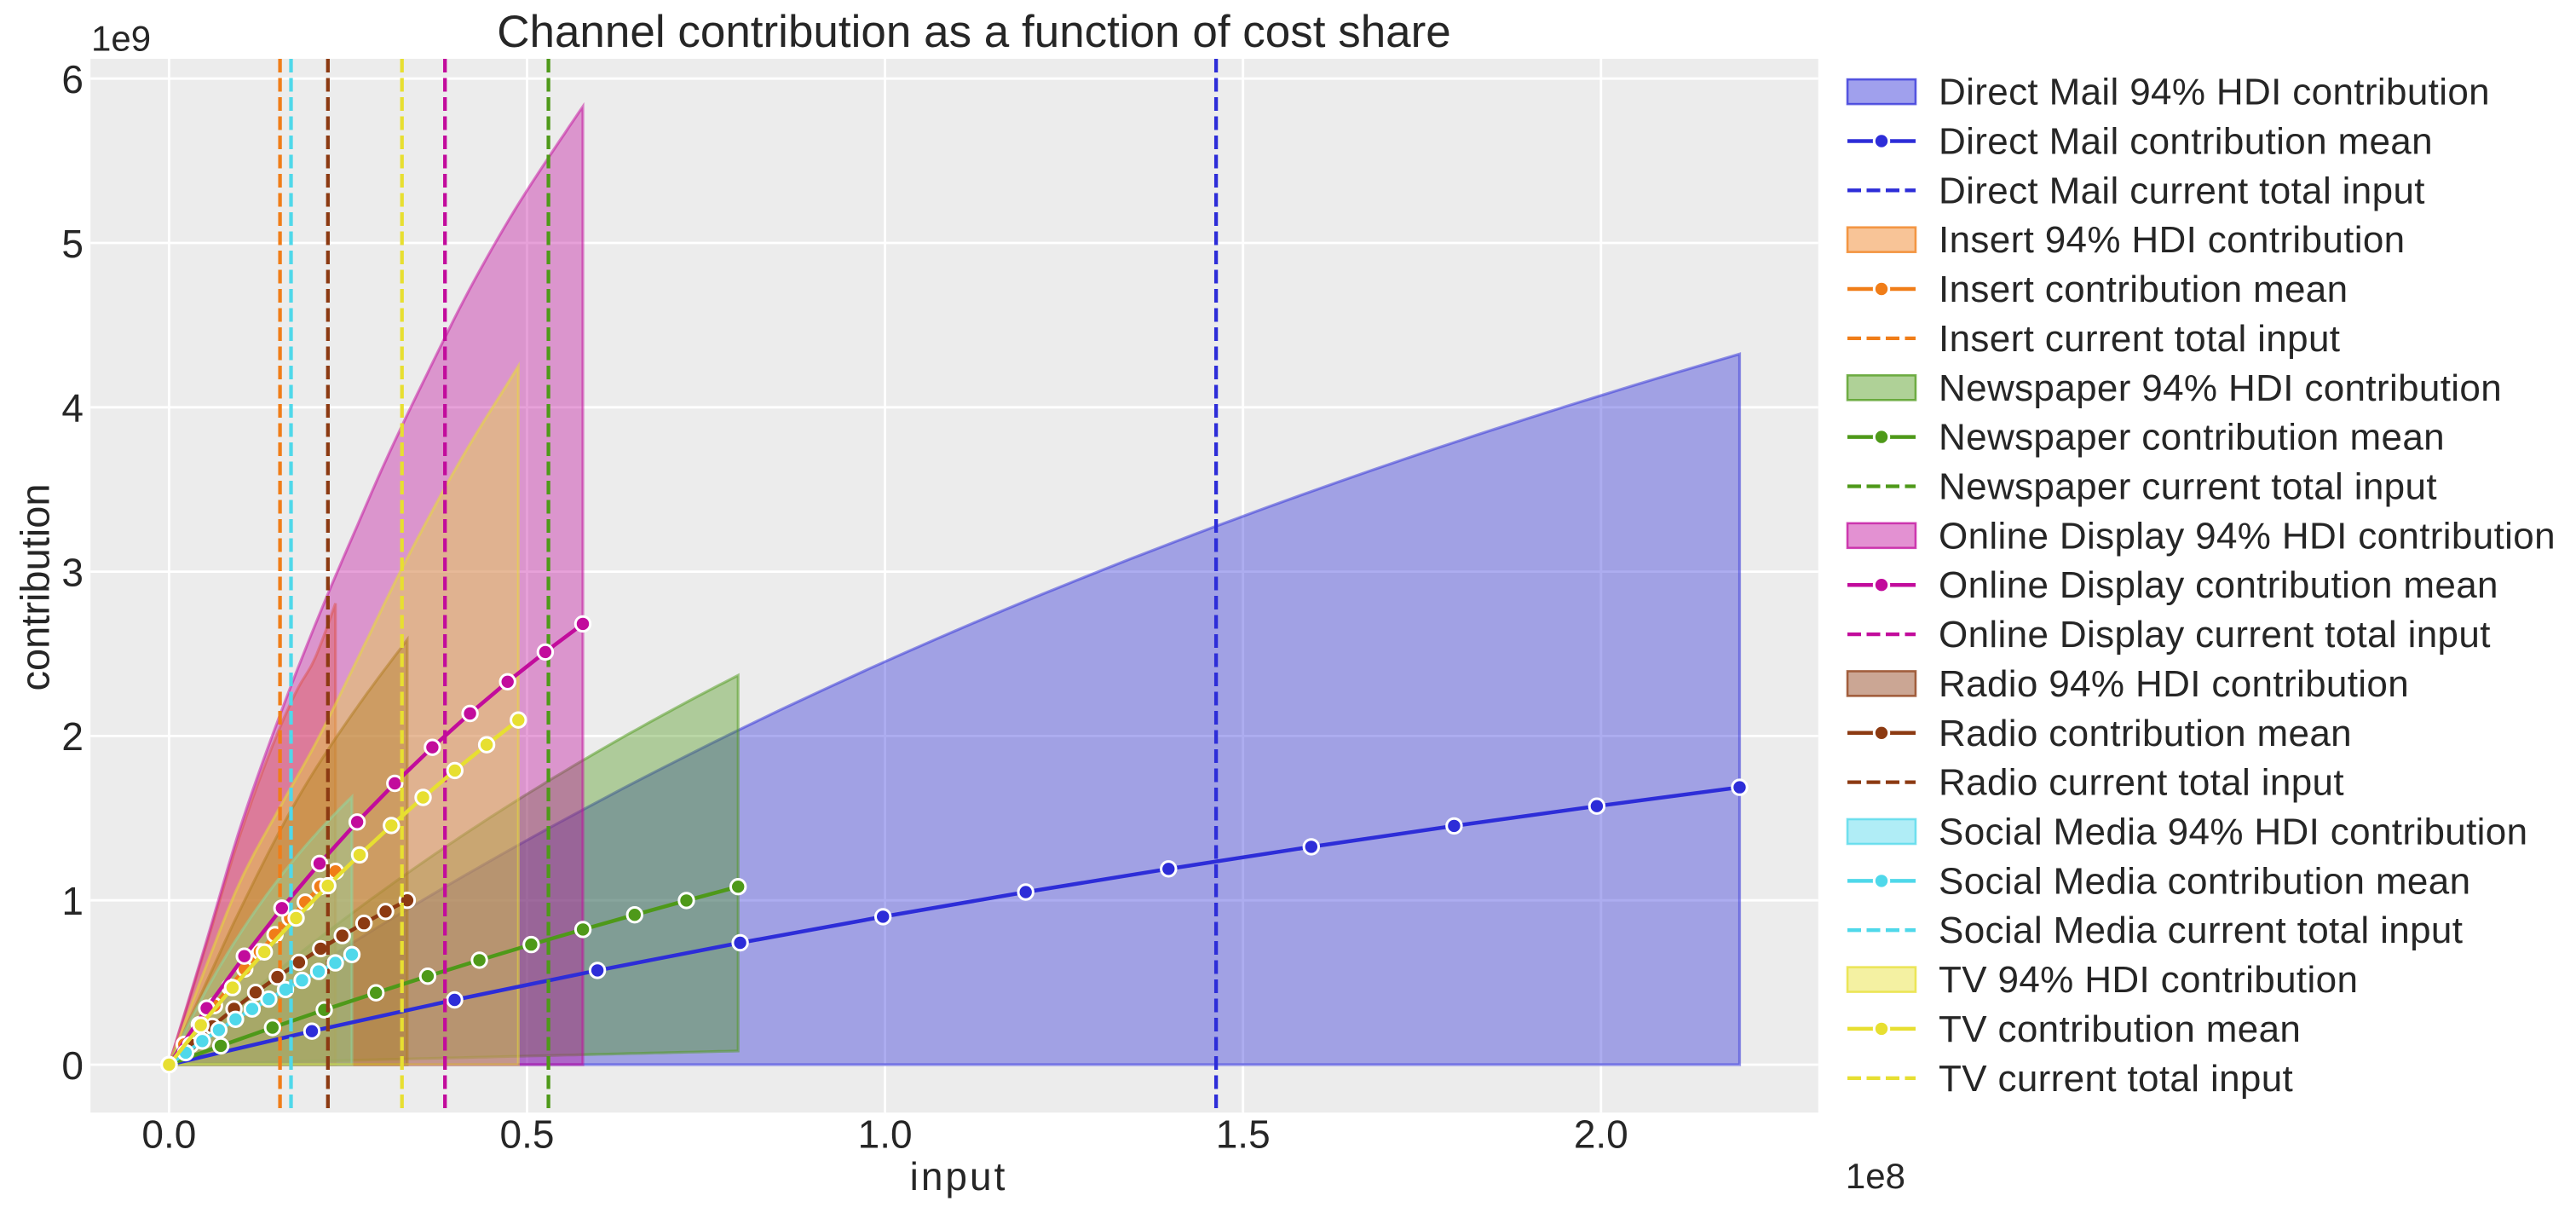  I want to click on svg-text: Insert current total input, so click(2139, 339).